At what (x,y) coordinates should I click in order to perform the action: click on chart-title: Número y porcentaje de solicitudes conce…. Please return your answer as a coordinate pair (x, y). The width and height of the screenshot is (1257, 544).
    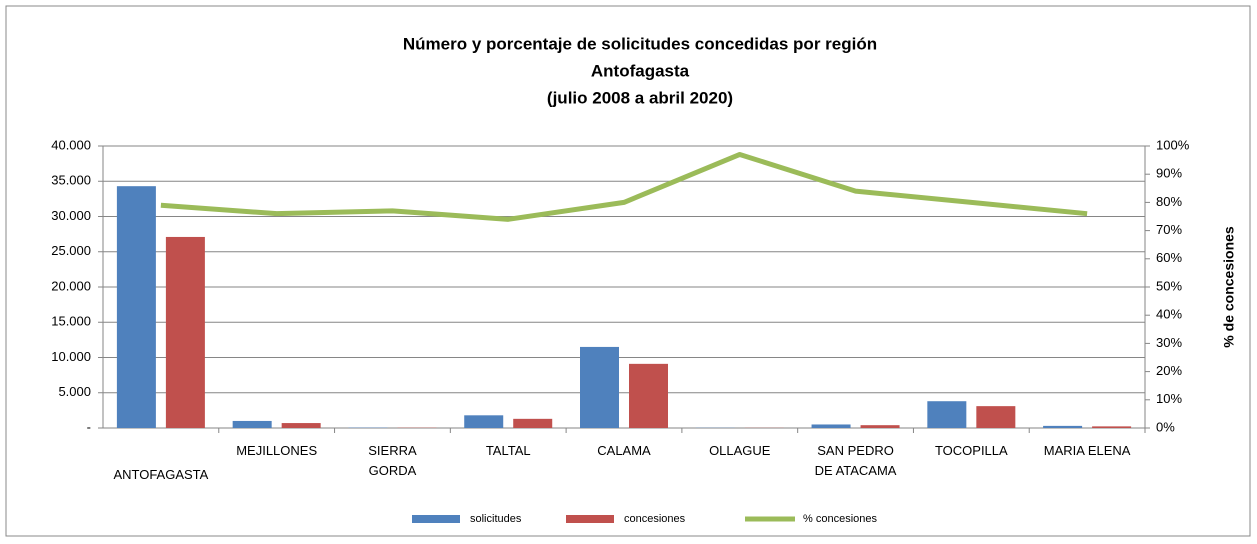
    Looking at the image, I should click on (640, 43).